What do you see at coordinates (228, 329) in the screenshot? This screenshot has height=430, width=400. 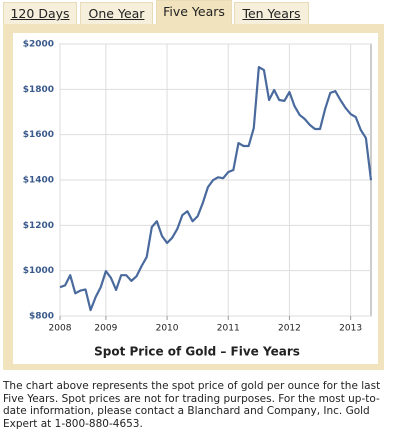 I see `x-tick-label: 2011` at bounding box center [228, 329].